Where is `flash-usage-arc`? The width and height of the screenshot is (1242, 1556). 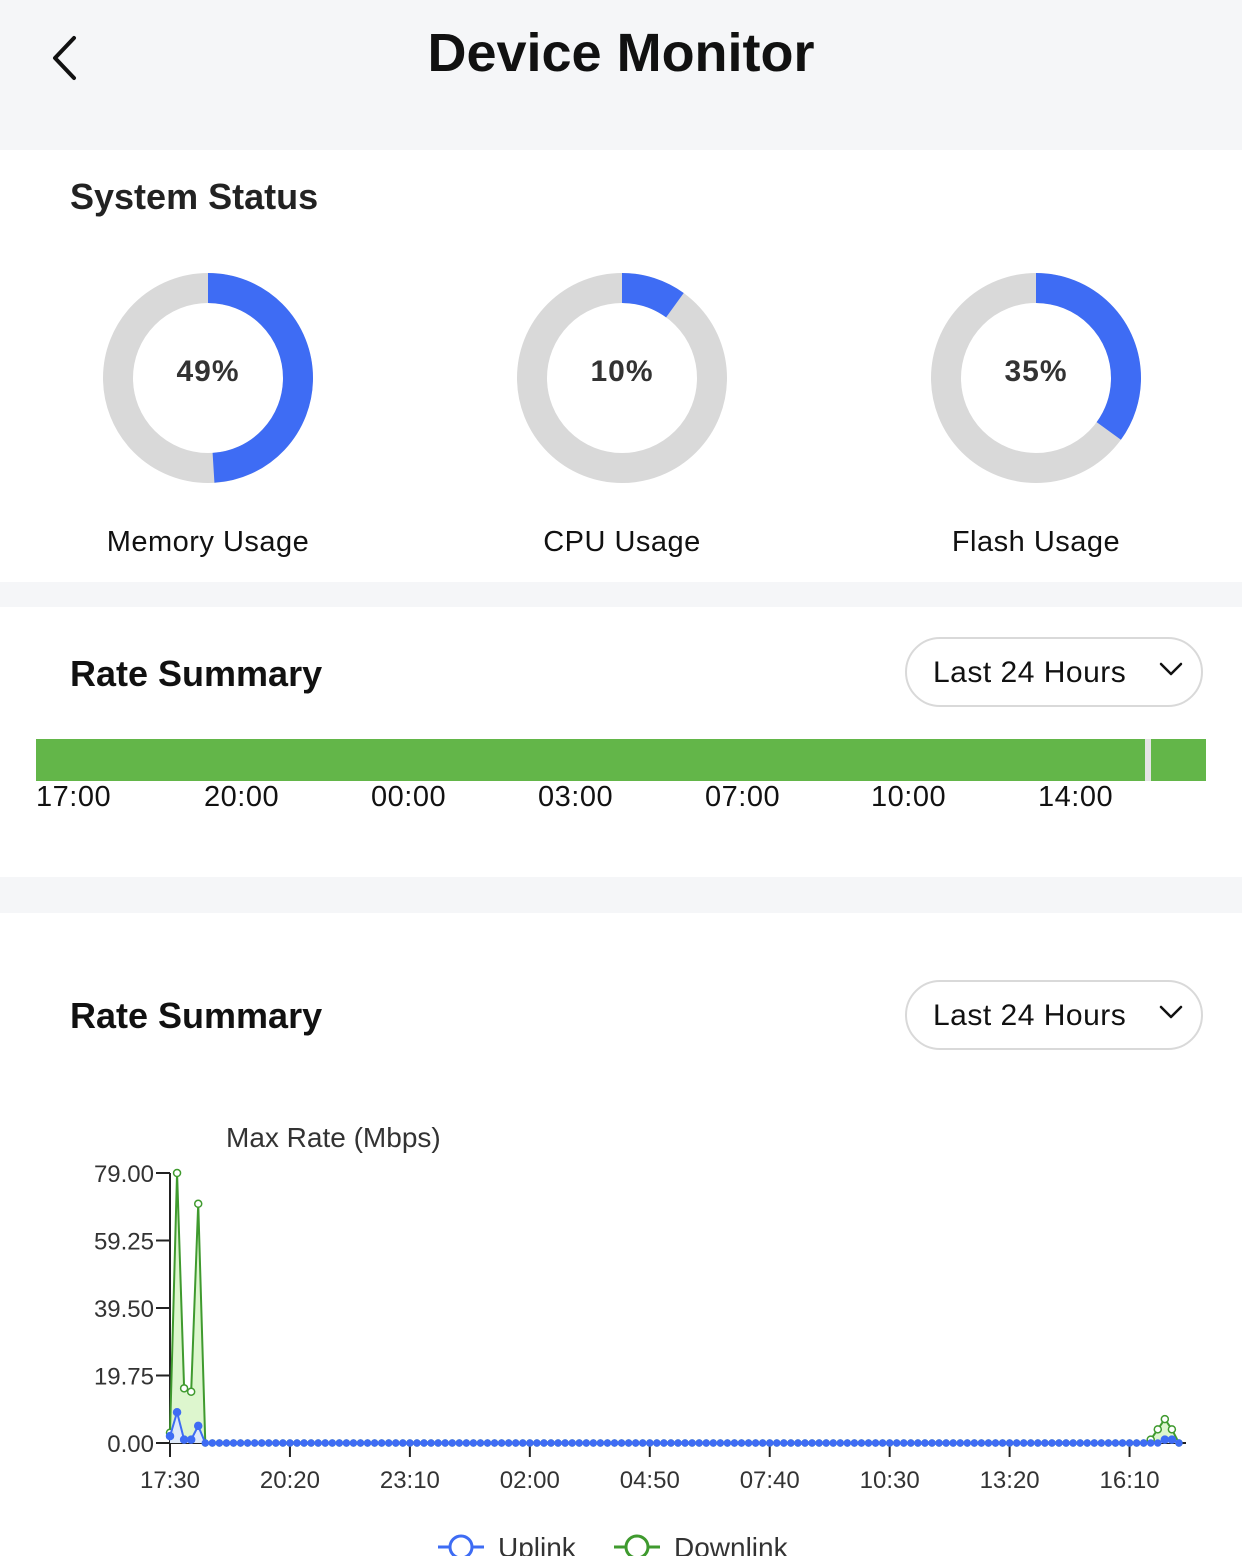 flash-usage-arc is located at coordinates (1036, 378).